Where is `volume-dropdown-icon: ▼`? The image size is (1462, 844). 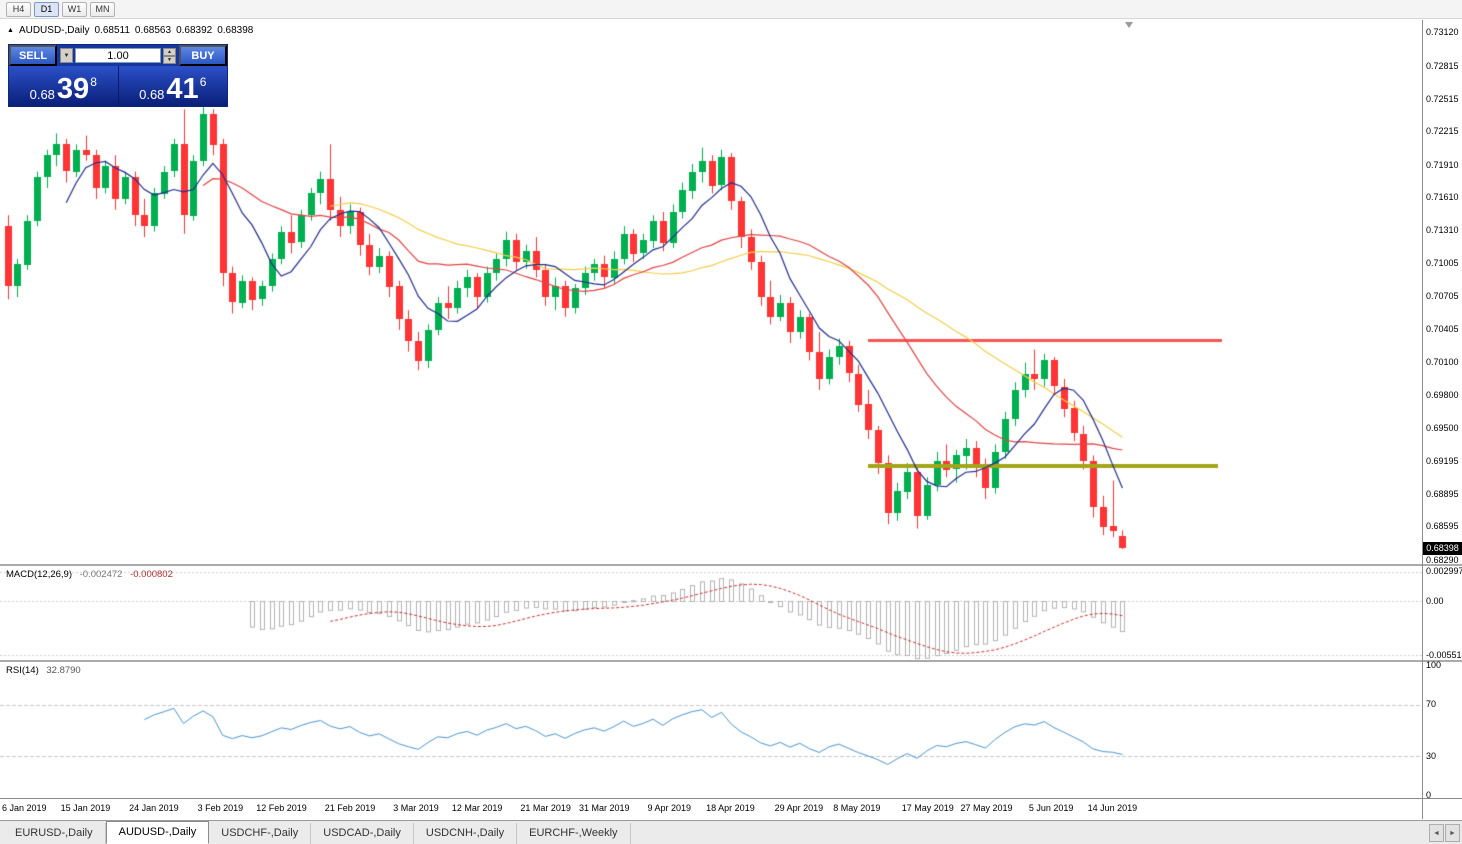
volume-dropdown-icon: ▼ is located at coordinates (66, 55).